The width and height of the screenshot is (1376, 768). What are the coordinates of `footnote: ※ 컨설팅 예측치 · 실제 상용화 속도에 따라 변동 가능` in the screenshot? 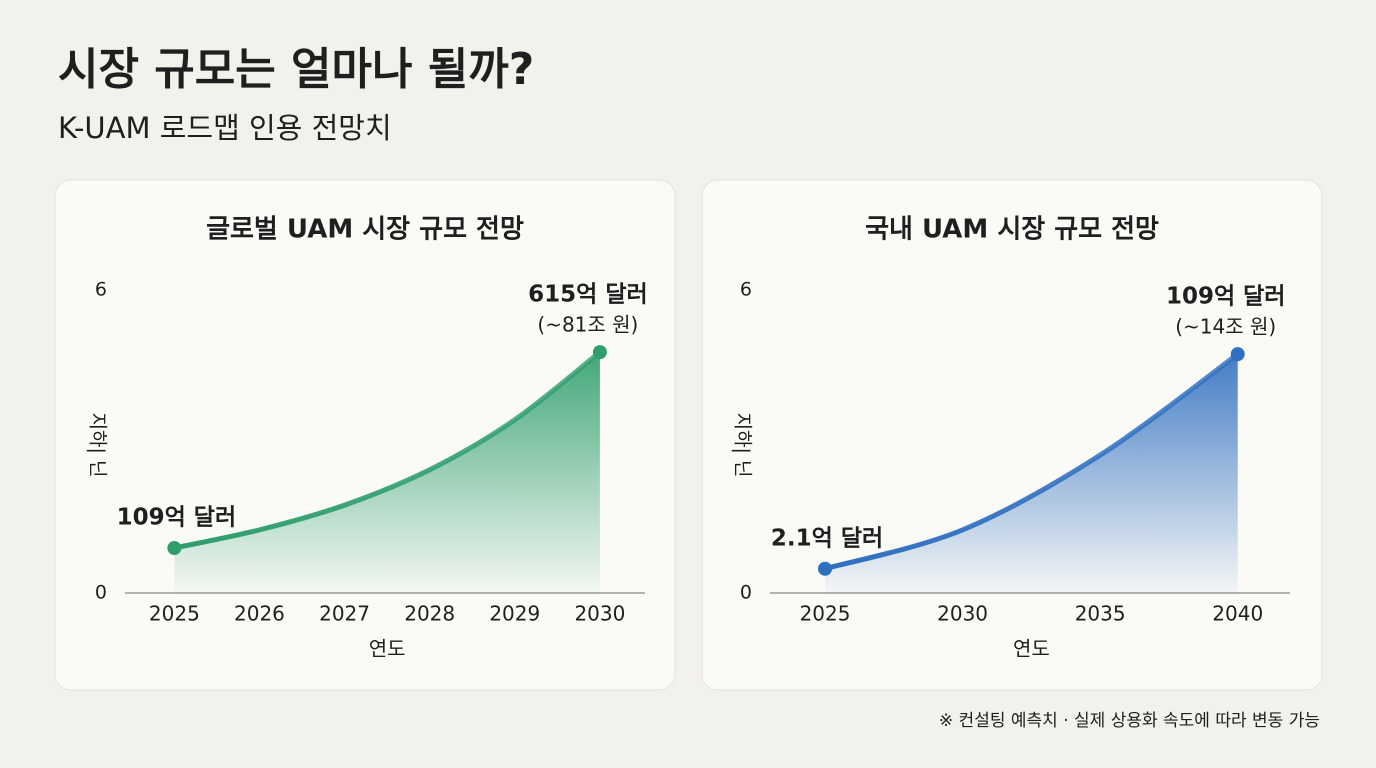 It's located at (1129, 721).